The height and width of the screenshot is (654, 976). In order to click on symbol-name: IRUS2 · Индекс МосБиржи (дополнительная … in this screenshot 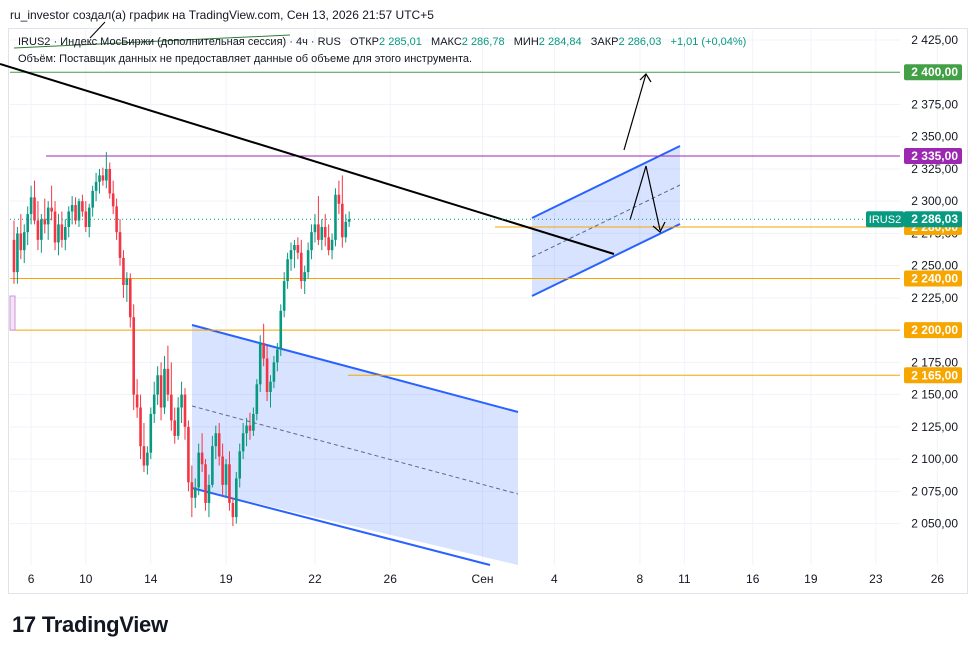, I will do `click(179, 42)`.